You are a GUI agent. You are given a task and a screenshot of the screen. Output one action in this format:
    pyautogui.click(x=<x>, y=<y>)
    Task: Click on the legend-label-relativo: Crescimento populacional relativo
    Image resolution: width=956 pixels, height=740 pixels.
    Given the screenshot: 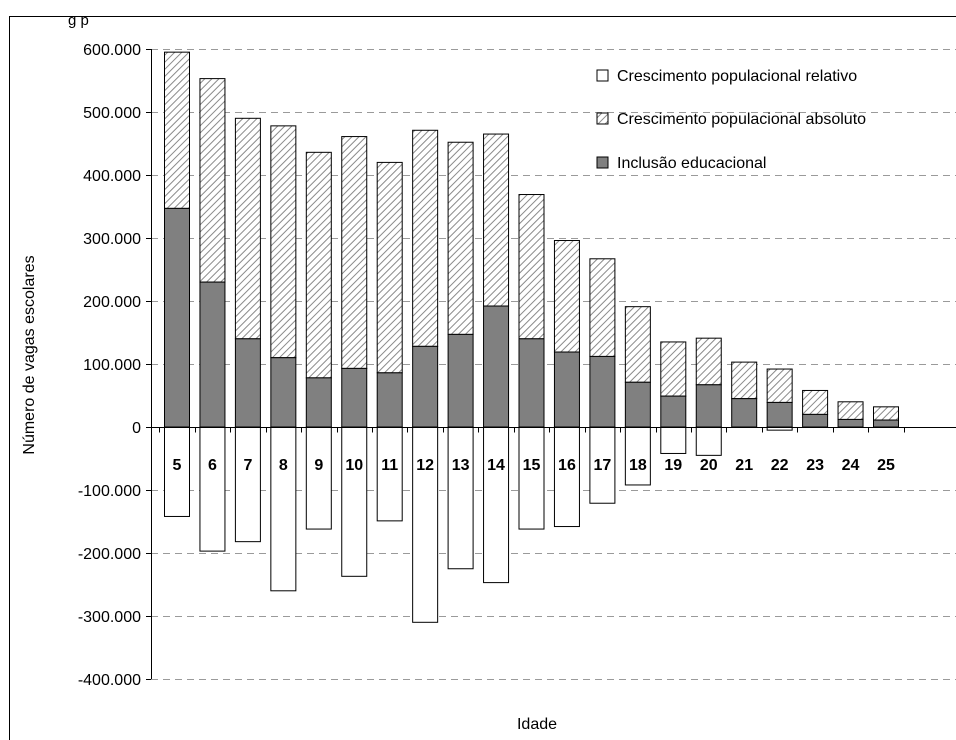 What is the action you would take?
    pyautogui.click(x=737, y=76)
    